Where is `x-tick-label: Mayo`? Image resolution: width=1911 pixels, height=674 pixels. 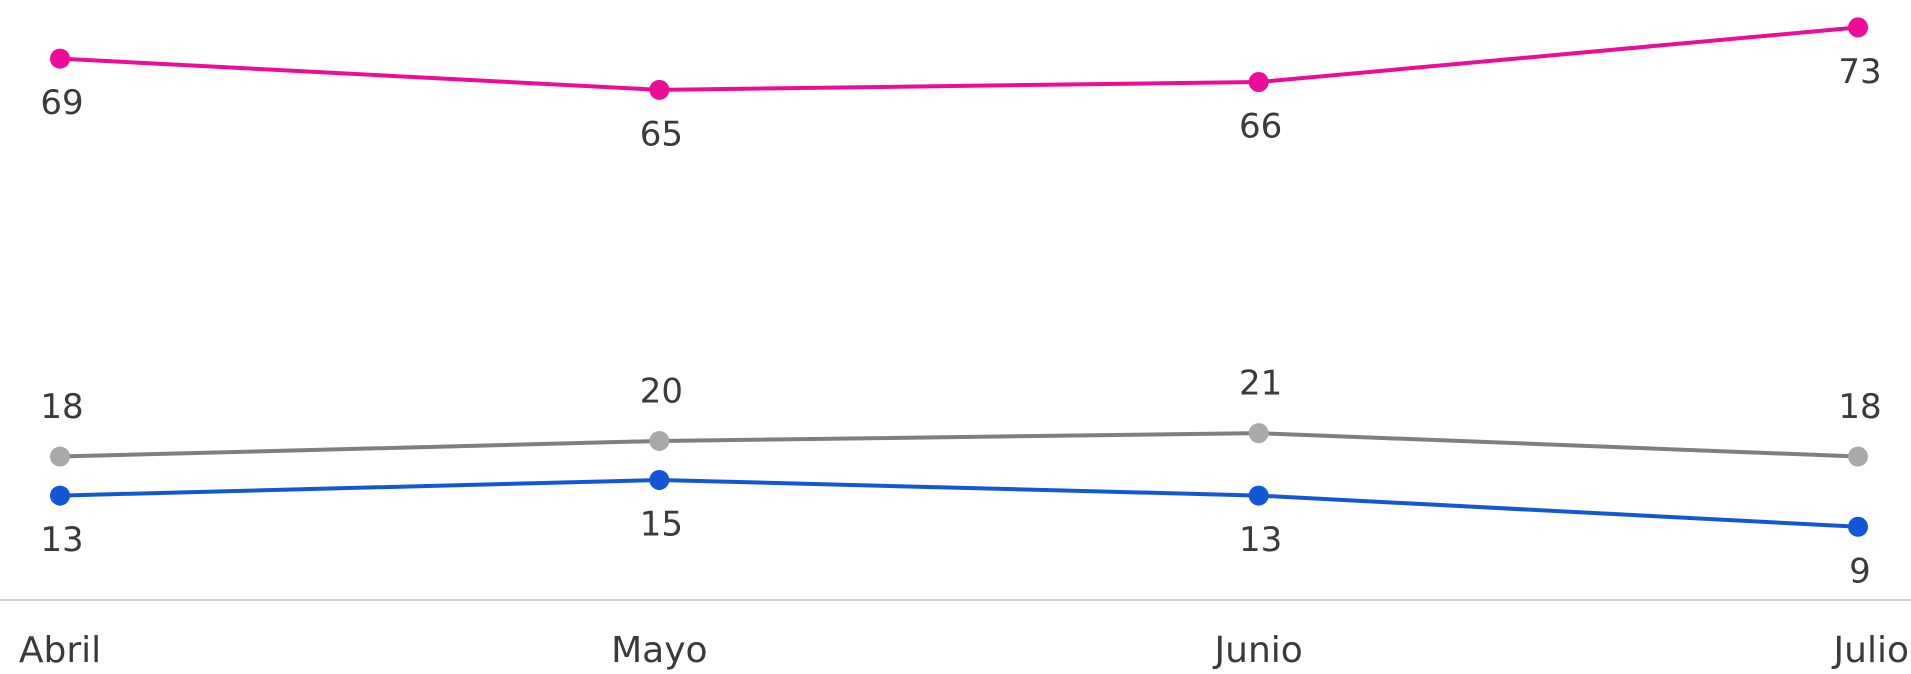
x-tick-label: Mayo is located at coordinates (659, 650).